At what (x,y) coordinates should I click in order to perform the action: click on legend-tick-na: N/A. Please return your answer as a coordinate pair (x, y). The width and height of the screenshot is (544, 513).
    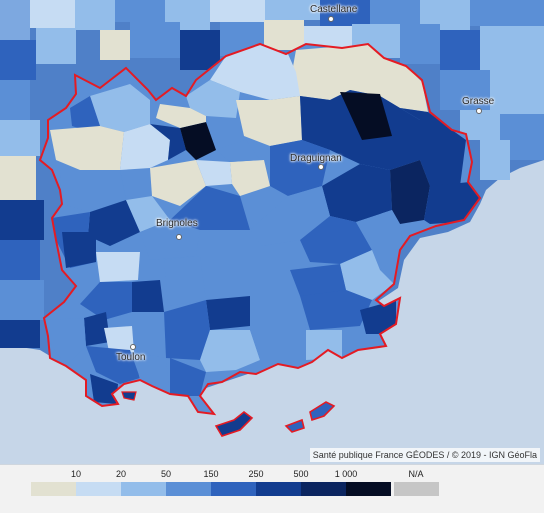
    Looking at the image, I should click on (416, 474).